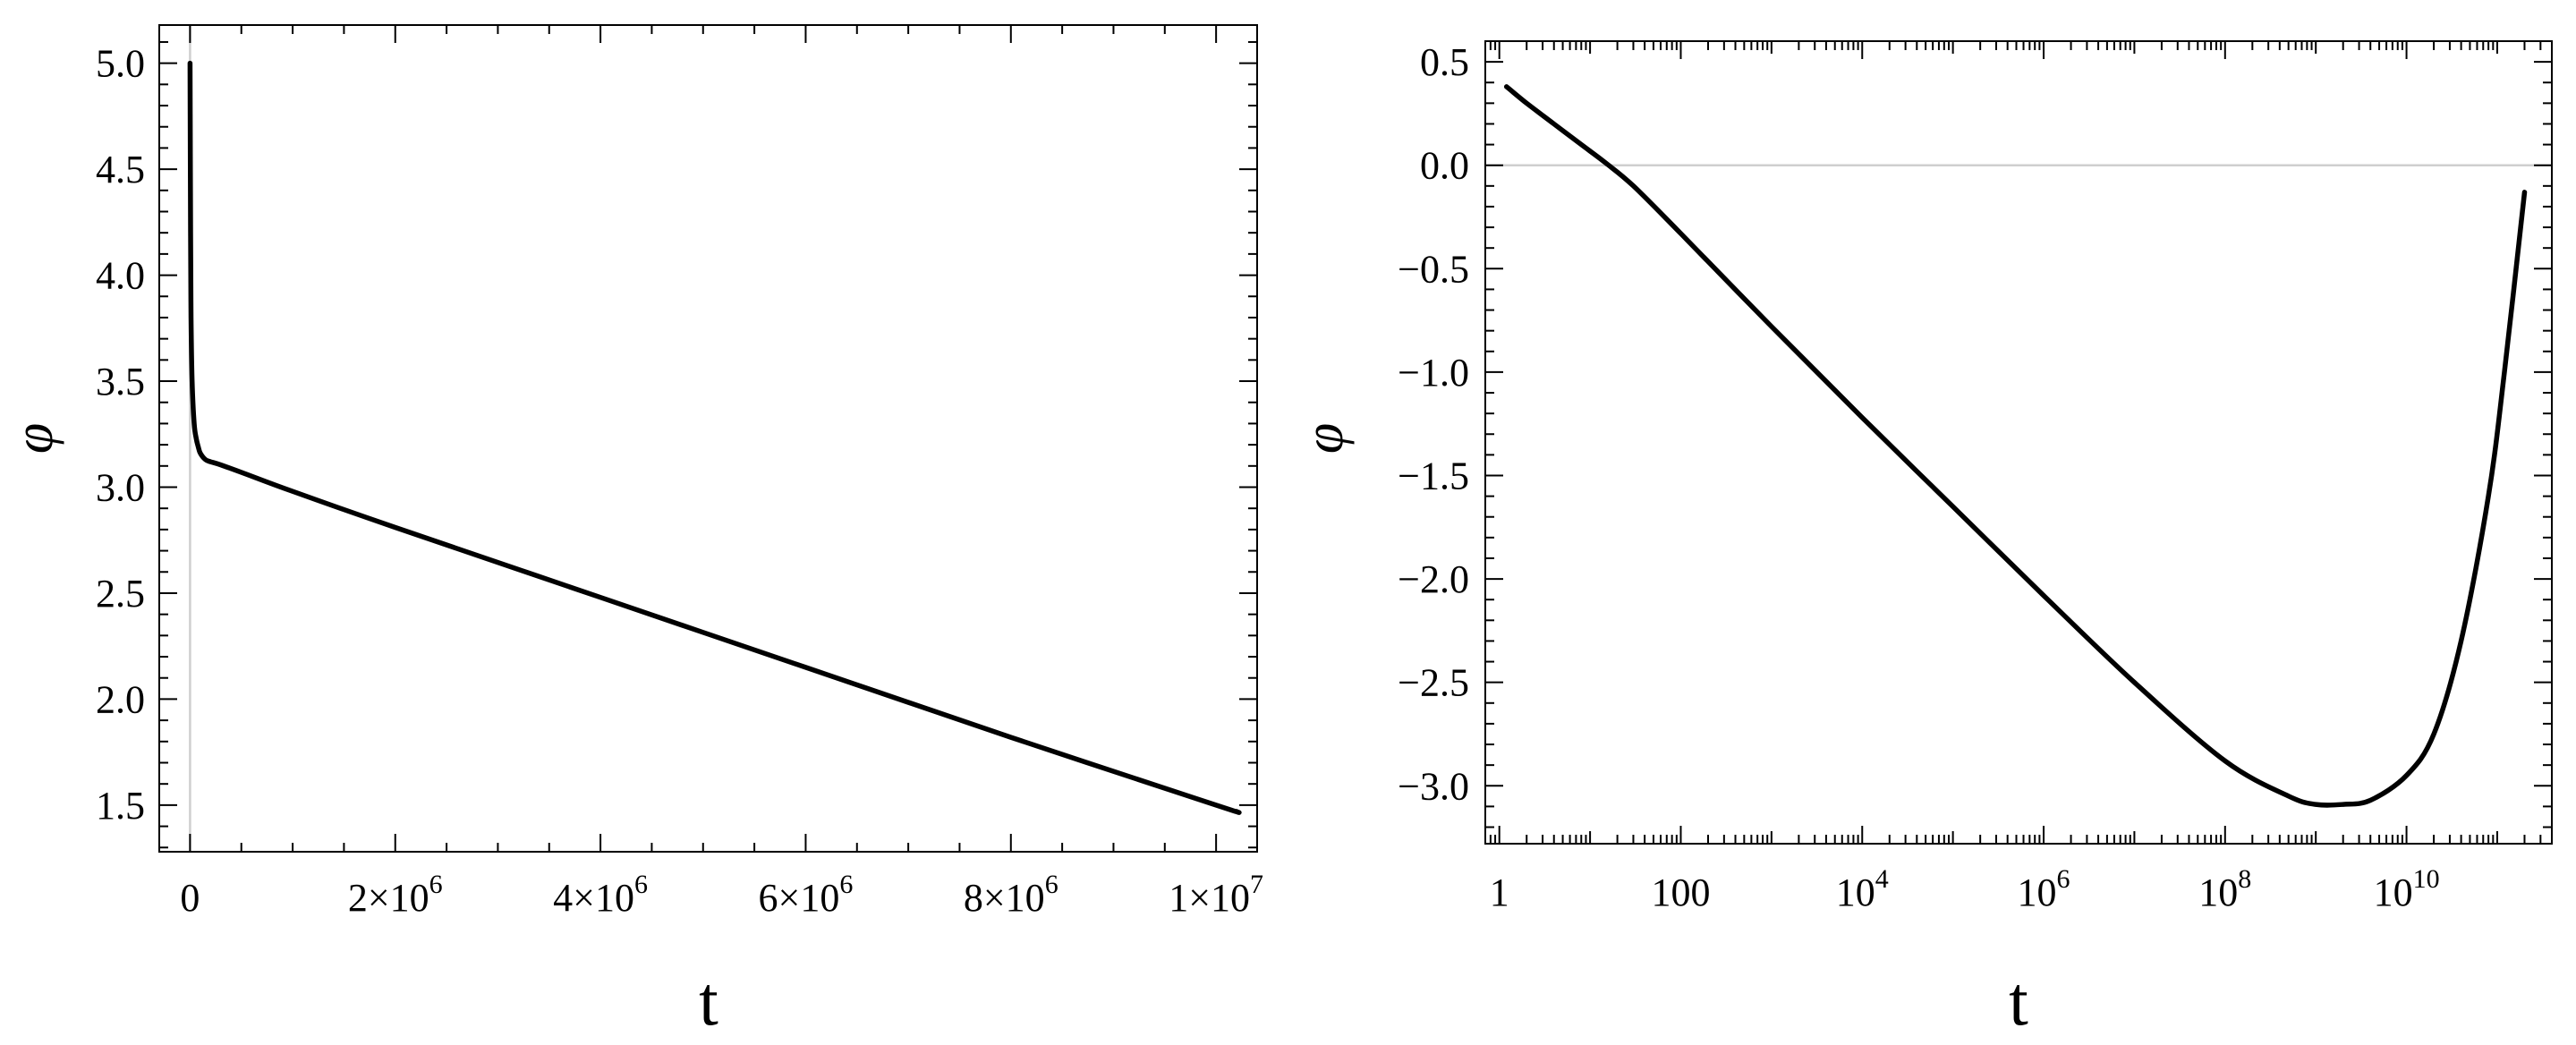 The image size is (2576, 1045). I want to click on y-tick-label: −1.5, so click(1433, 476).